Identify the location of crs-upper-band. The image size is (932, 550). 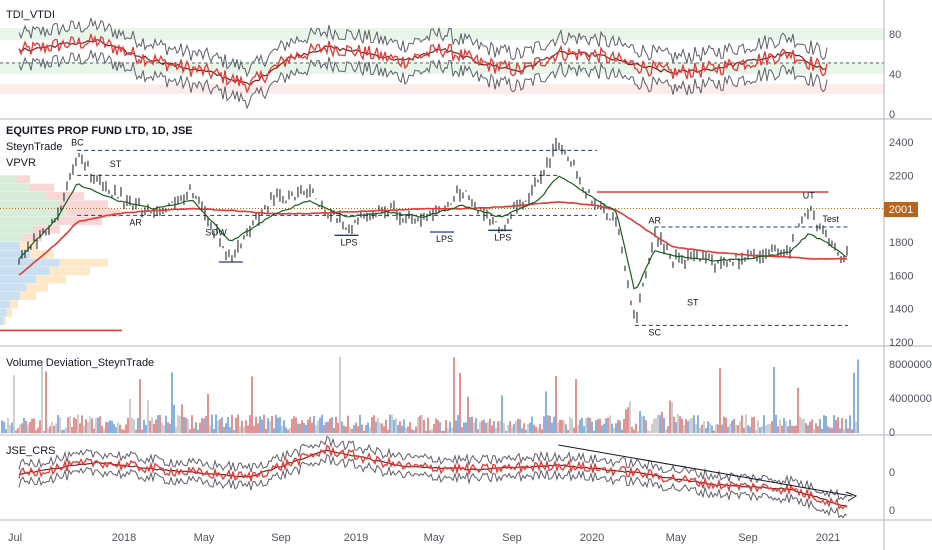
(433, 468).